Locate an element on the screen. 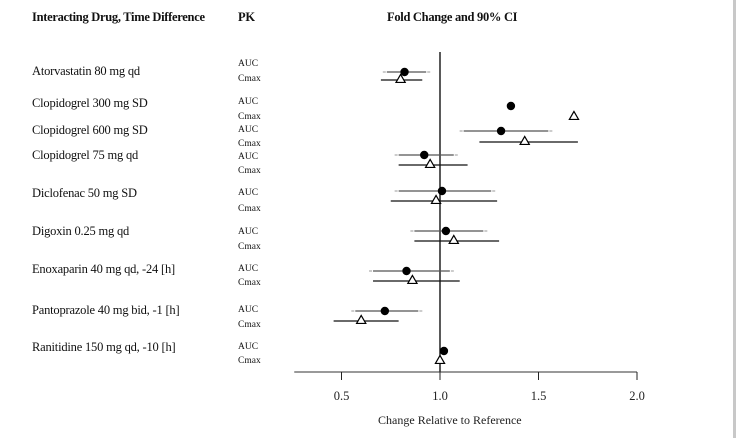 The width and height of the screenshot is (736, 438). drug-label: Atorvastatin 80 mg qd is located at coordinates (86, 71).